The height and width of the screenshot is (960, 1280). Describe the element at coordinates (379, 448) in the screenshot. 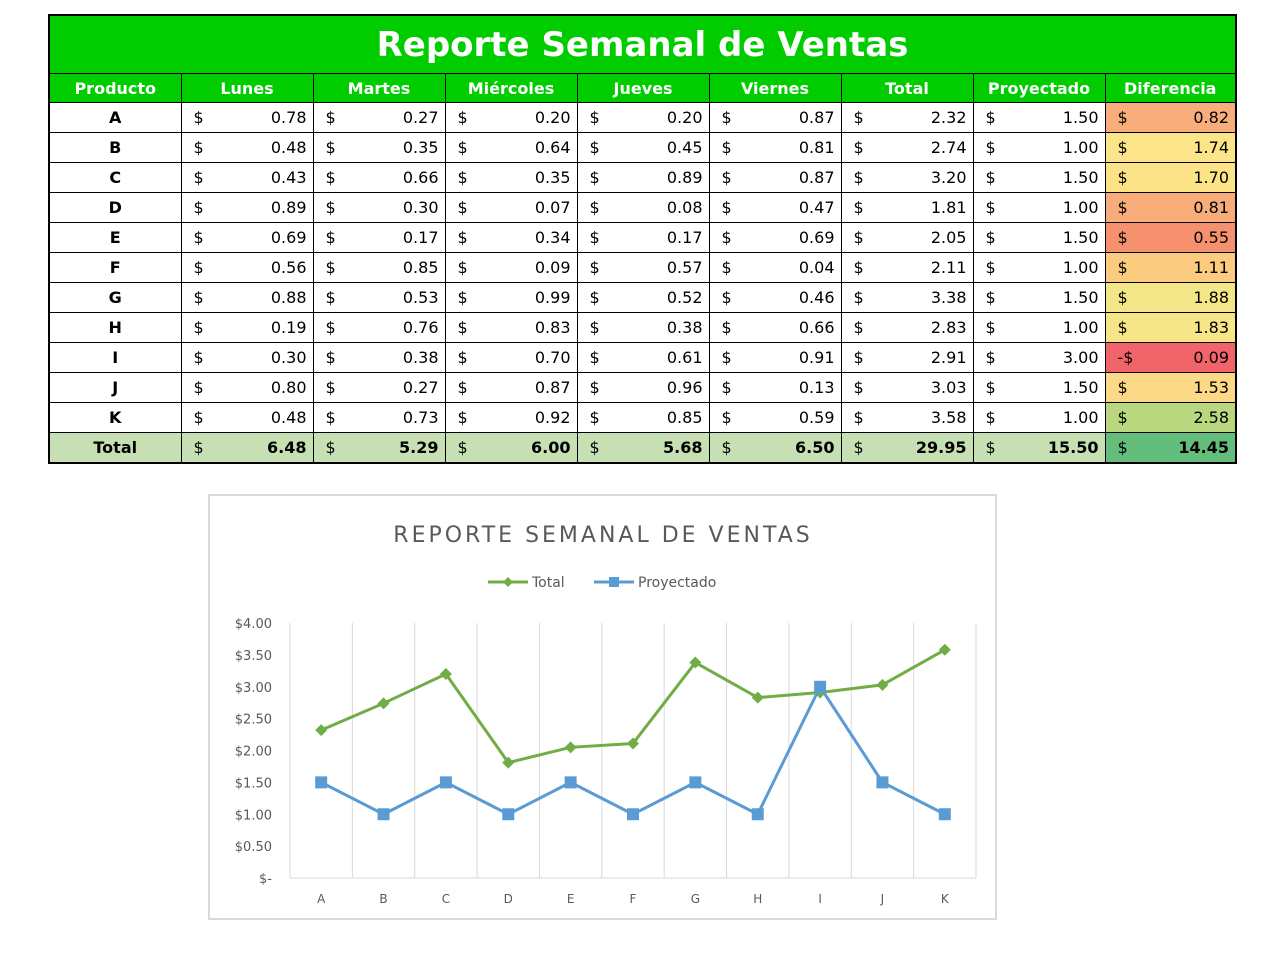

I see `money-cell: $5.29` at that location.